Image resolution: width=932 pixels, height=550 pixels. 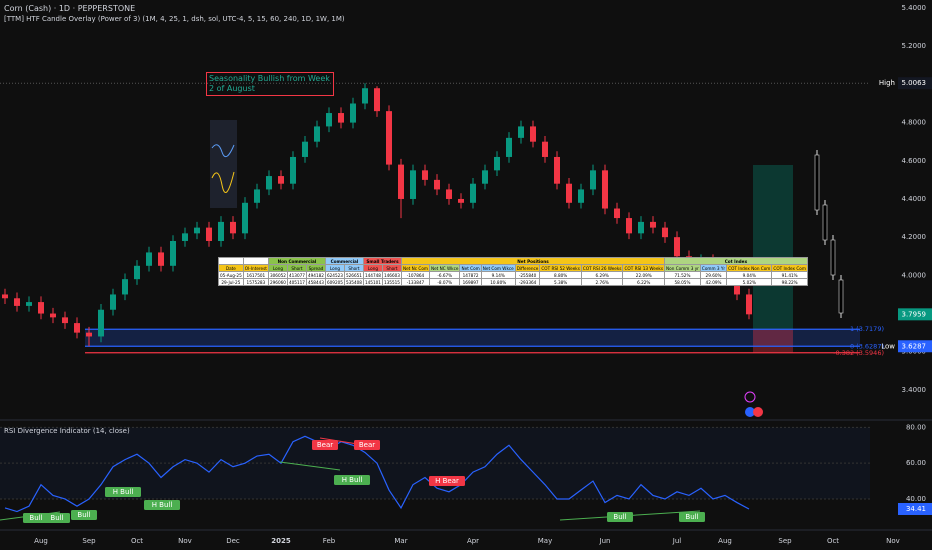 I want to click on data-cell: -6.67%, so click(x=444, y=275).